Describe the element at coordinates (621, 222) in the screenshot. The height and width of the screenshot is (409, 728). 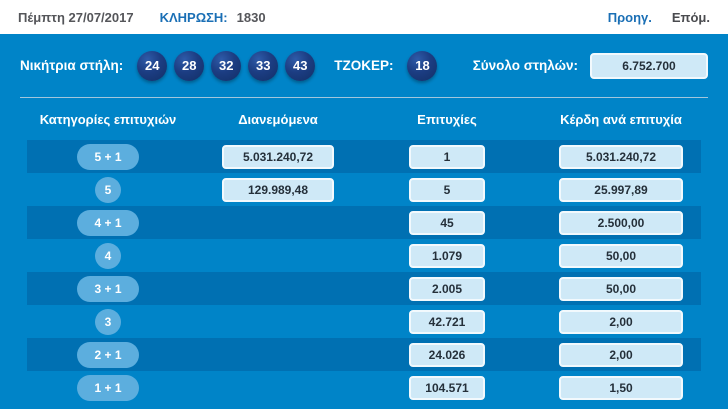
I see `prize-value: 2.500,00` at that location.